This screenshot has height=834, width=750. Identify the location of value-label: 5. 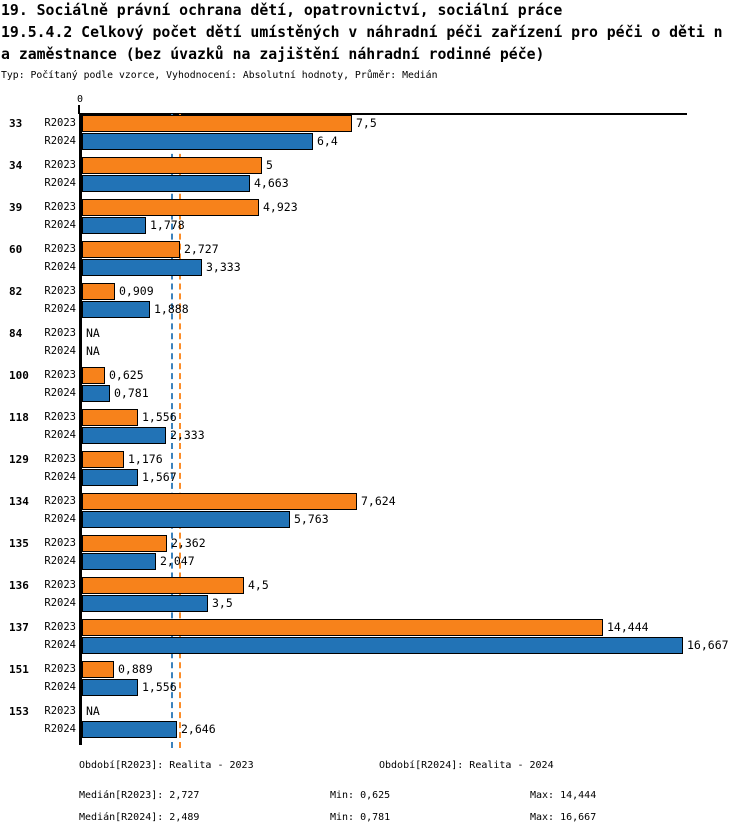
(269, 165).